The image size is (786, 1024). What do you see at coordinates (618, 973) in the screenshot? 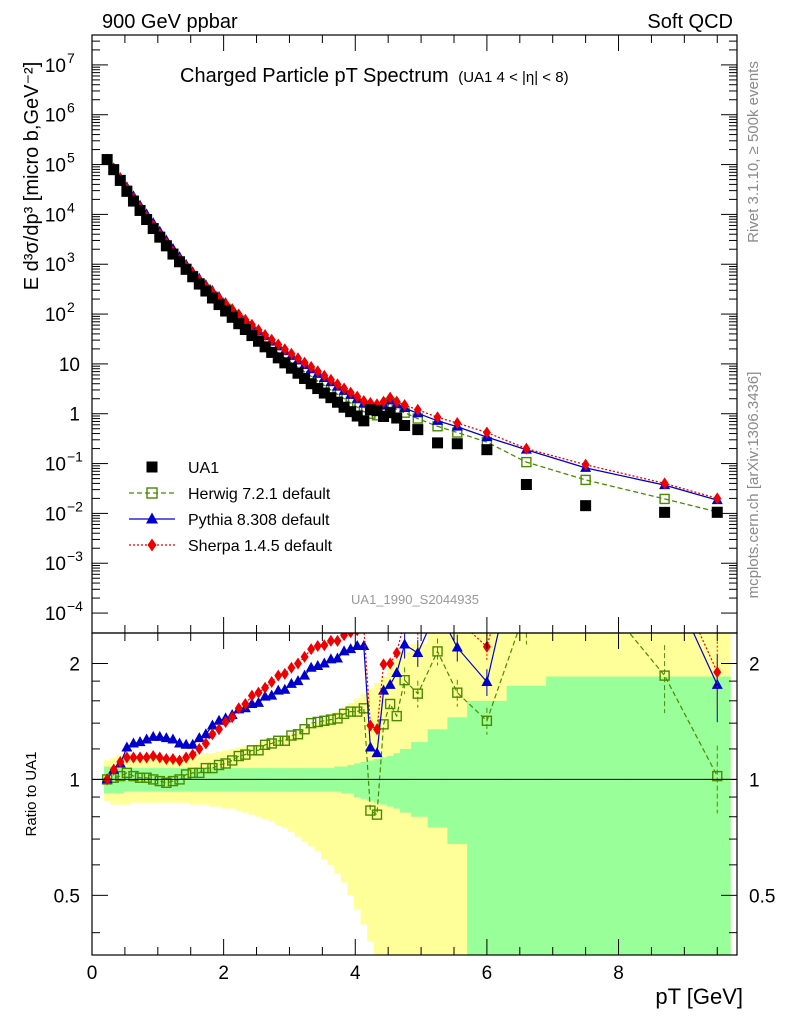
I see `x-tick-label: 8` at bounding box center [618, 973].